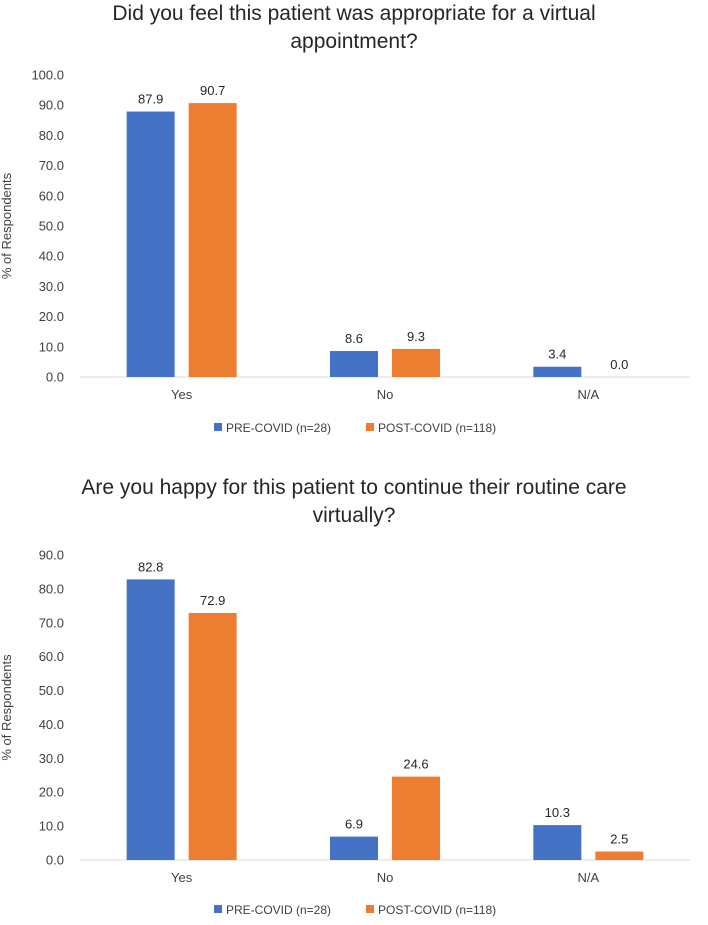  I want to click on chart-title-line-2: appointment?, so click(354, 41).